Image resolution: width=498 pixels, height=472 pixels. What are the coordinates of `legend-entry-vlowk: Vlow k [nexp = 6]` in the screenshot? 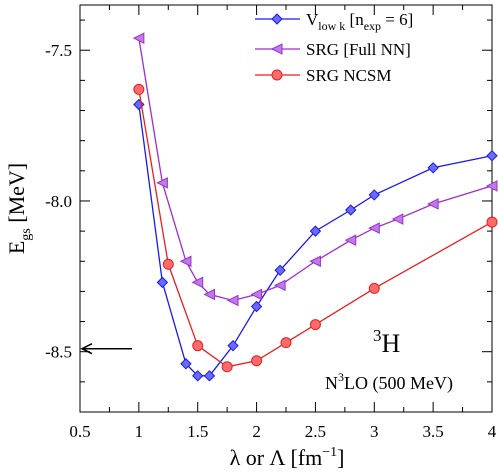 It's located at (334, 21).